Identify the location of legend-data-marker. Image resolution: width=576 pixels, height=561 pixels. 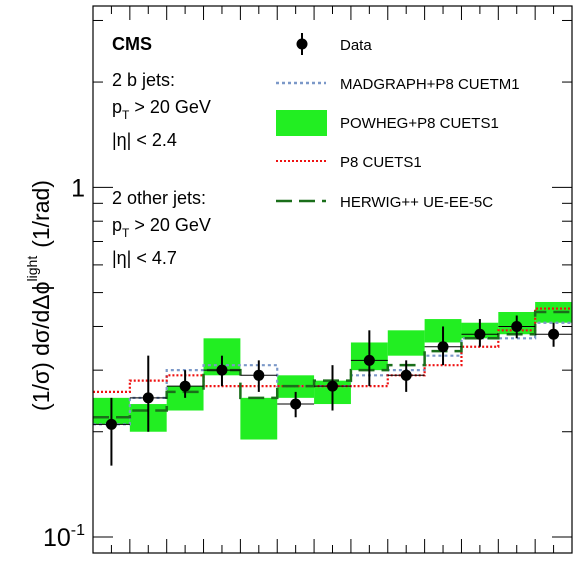
(302, 44).